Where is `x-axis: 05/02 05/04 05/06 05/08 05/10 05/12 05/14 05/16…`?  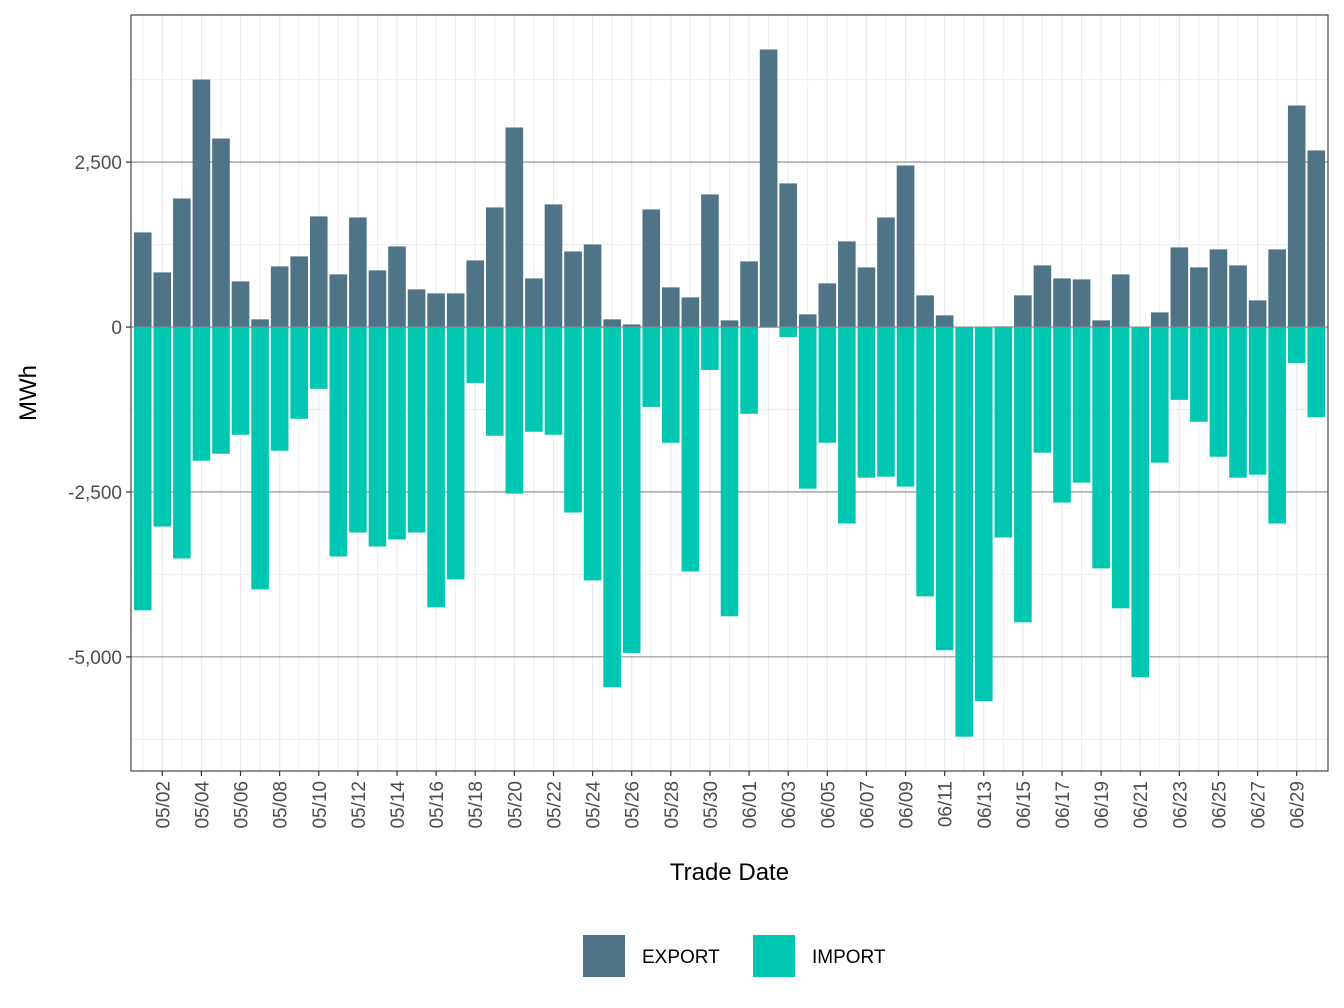
x-axis: 05/02 05/04 05/06 05/08 05/10 05/12 05/14 05/16… is located at coordinates (731, 800).